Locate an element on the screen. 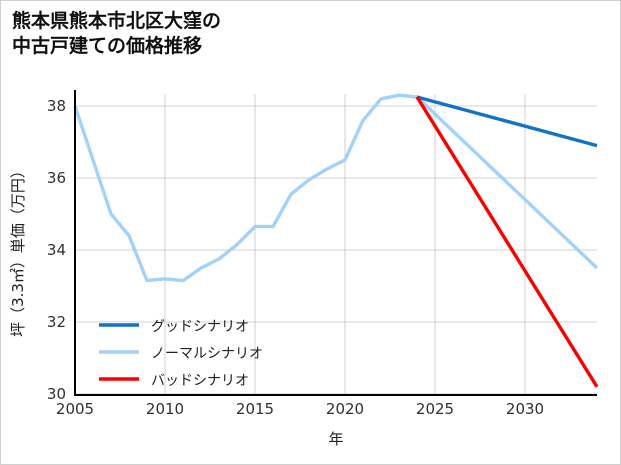 The height and width of the screenshot is (465, 621). x-axis-title: 年 is located at coordinates (335, 439).